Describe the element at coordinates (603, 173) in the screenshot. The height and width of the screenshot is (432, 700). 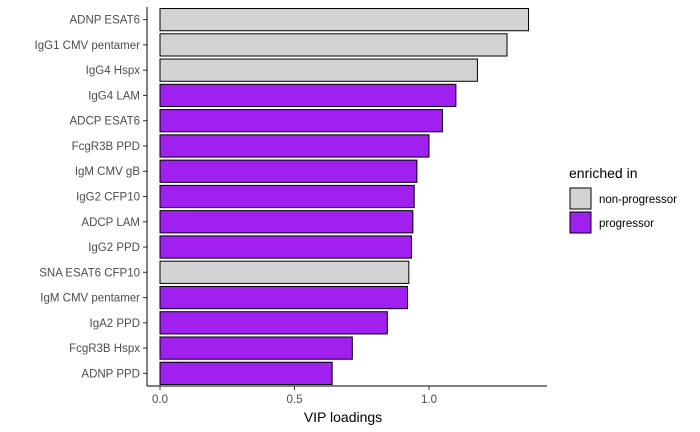
I see `legend-title: enriched in` at that location.